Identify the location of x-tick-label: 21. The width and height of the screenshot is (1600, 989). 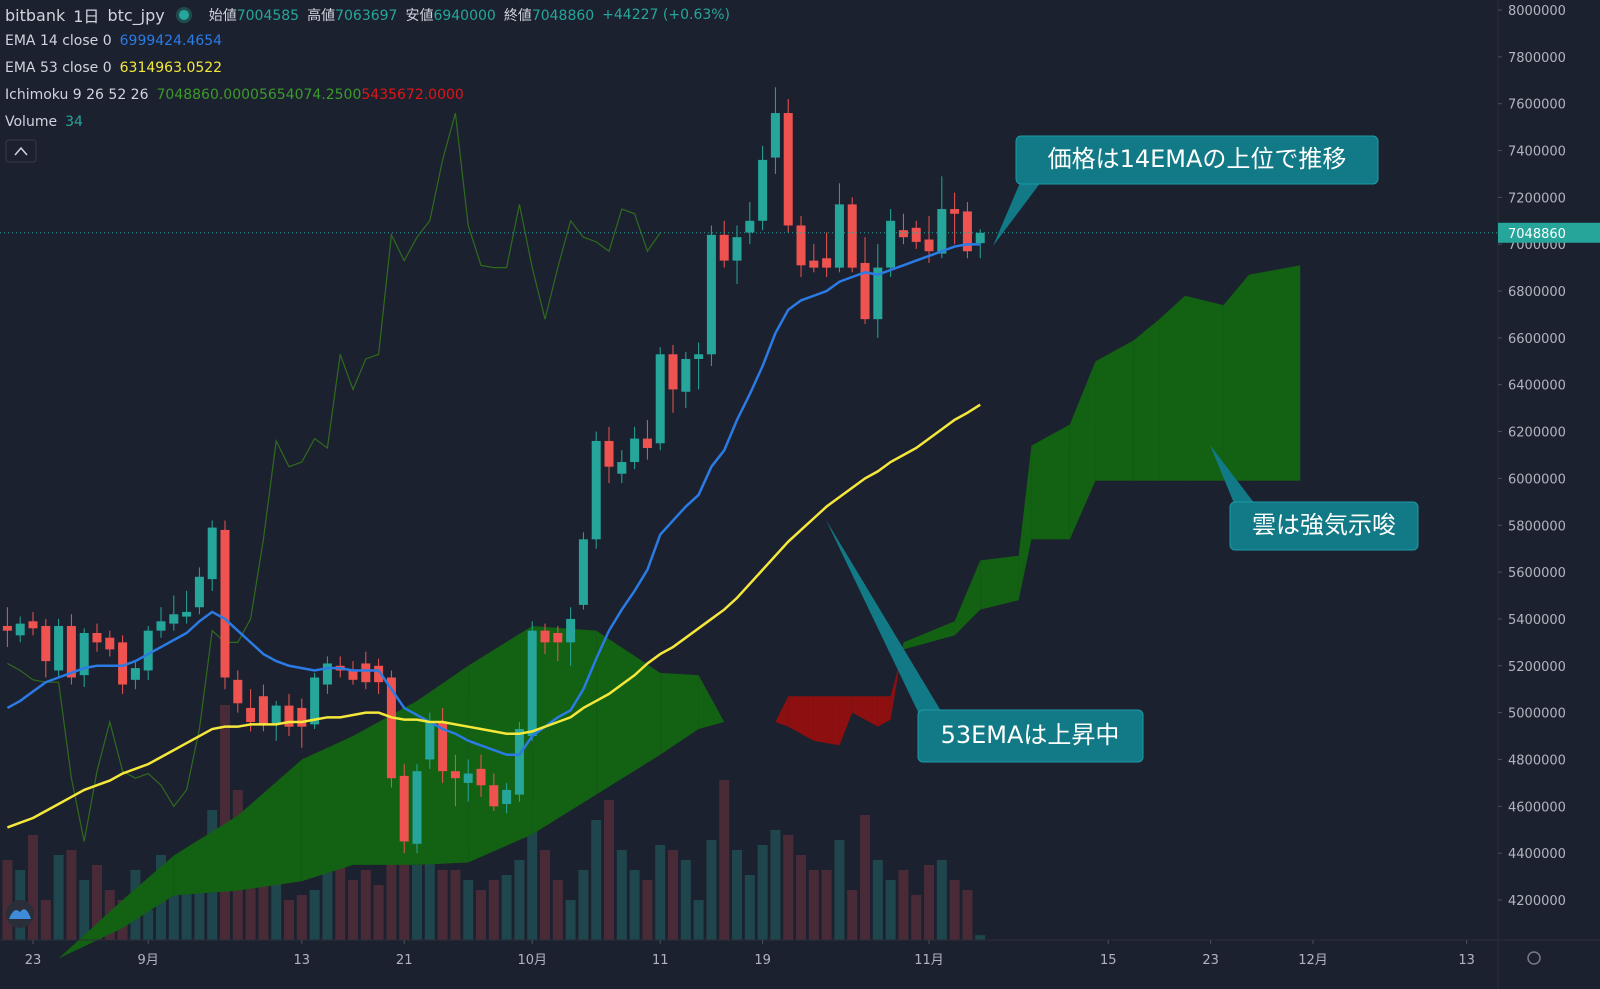
(404, 960).